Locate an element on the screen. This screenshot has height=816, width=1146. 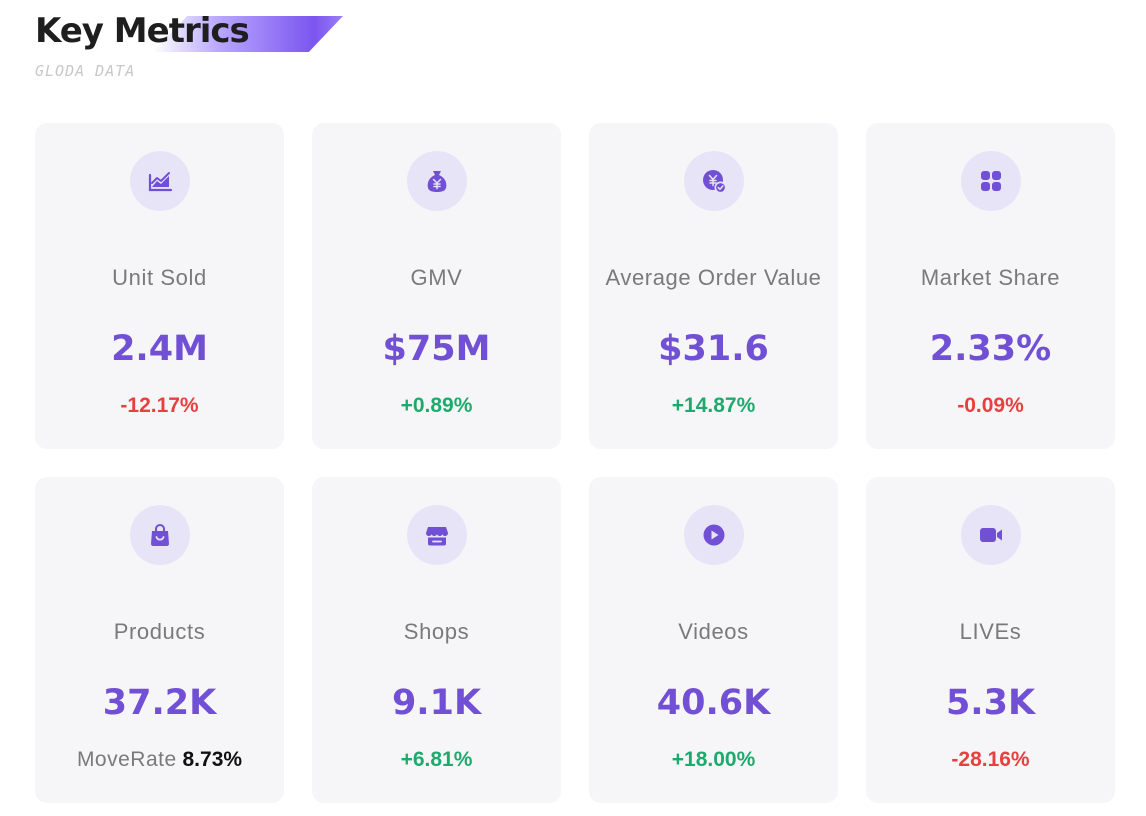
metric-label: Videos is located at coordinates (713, 631).